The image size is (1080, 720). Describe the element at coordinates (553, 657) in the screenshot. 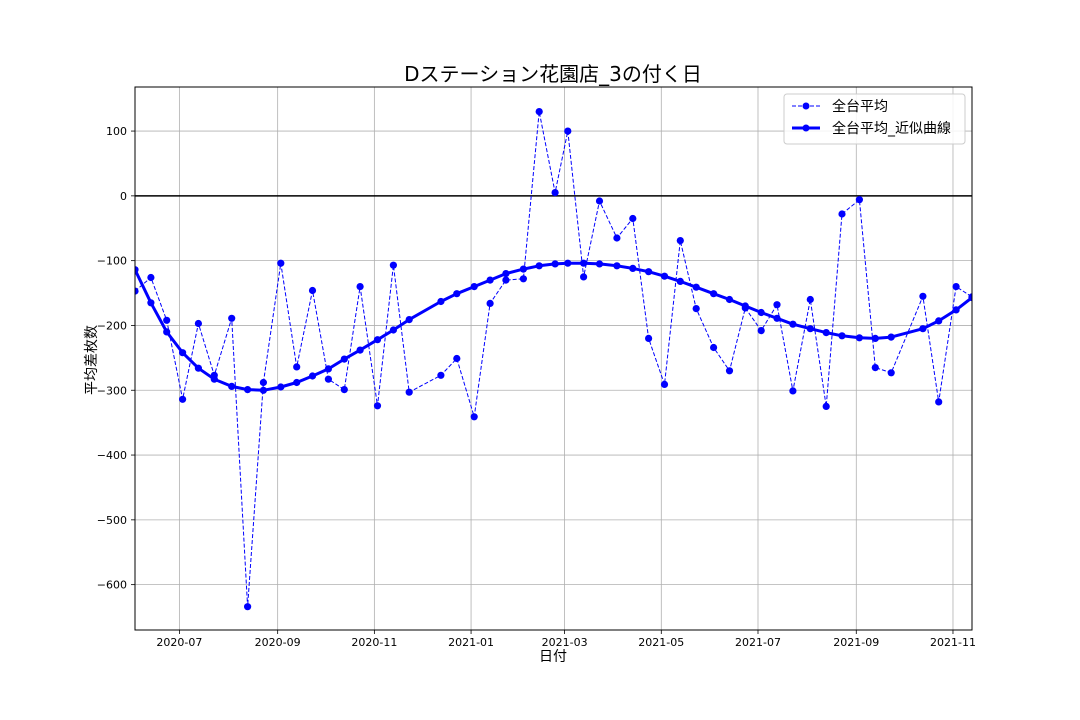

I see `x-axis-label: 日付` at that location.